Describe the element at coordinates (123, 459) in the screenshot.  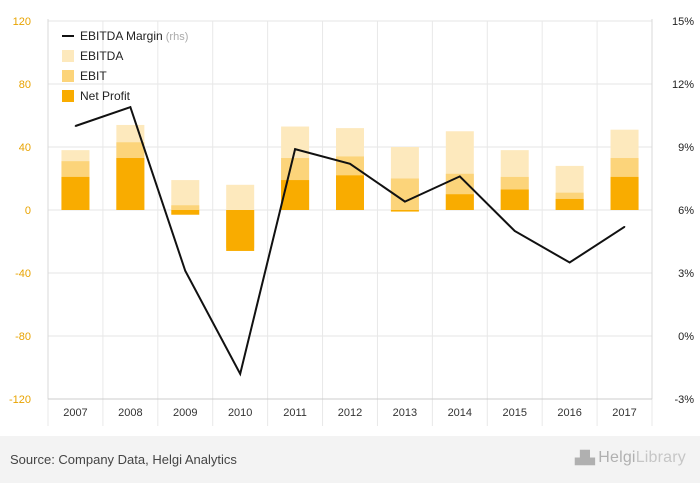
I see `source-note: Source: Company Data, Helgi Analytics` at that location.